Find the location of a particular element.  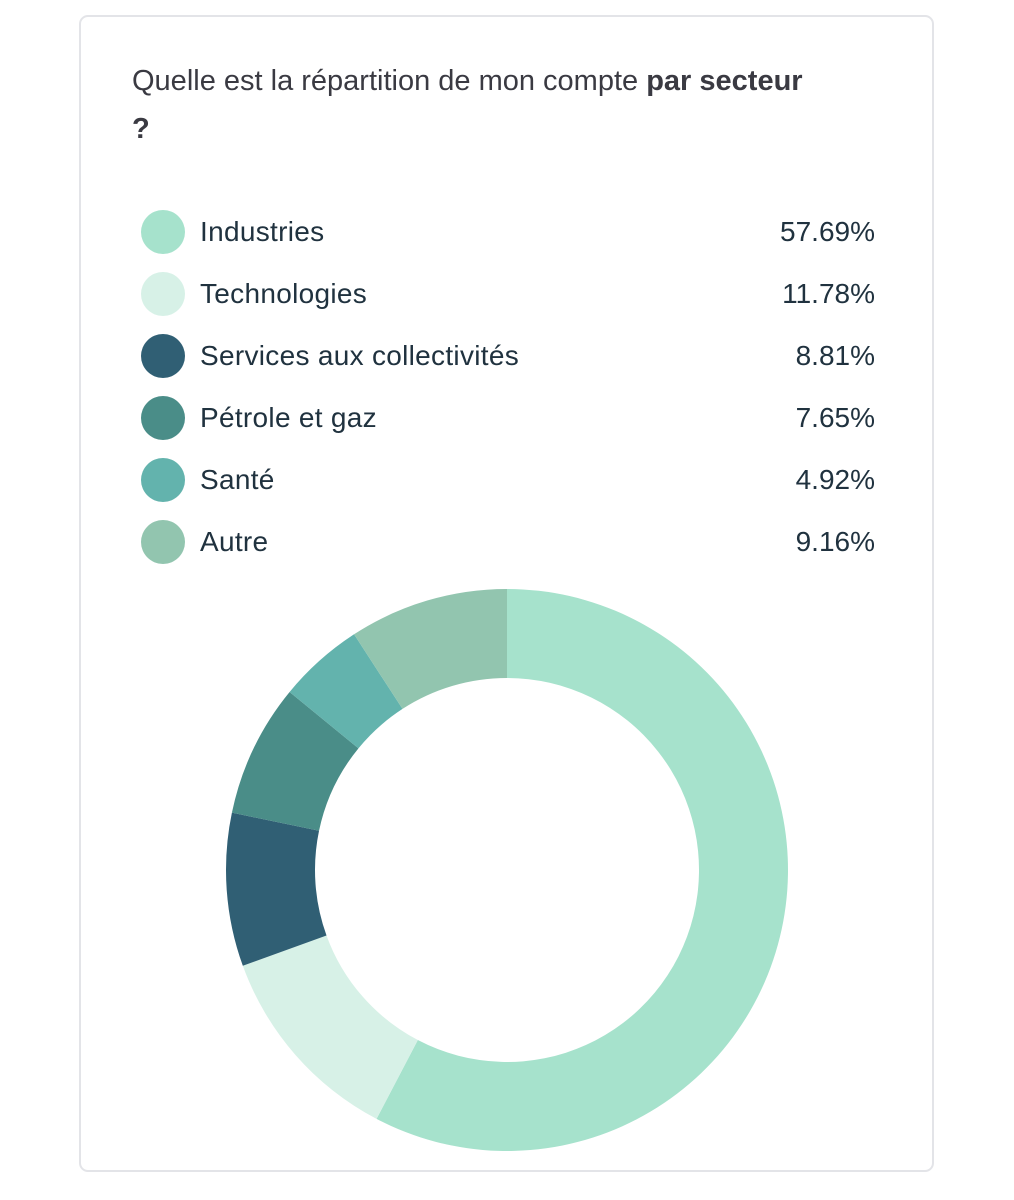

legend-item: Autre 9.16% is located at coordinates (508, 542).